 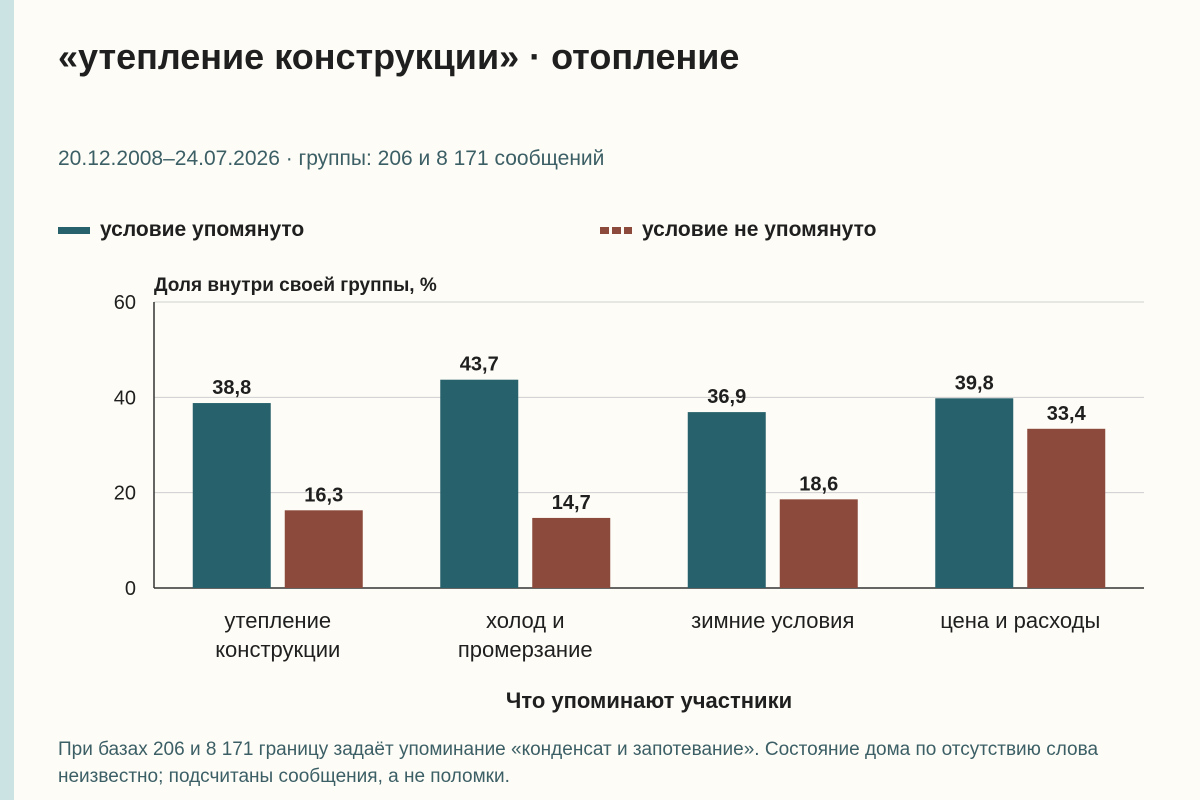 What do you see at coordinates (277, 649) in the screenshot?
I see `x-tick-label: конструкции` at bounding box center [277, 649].